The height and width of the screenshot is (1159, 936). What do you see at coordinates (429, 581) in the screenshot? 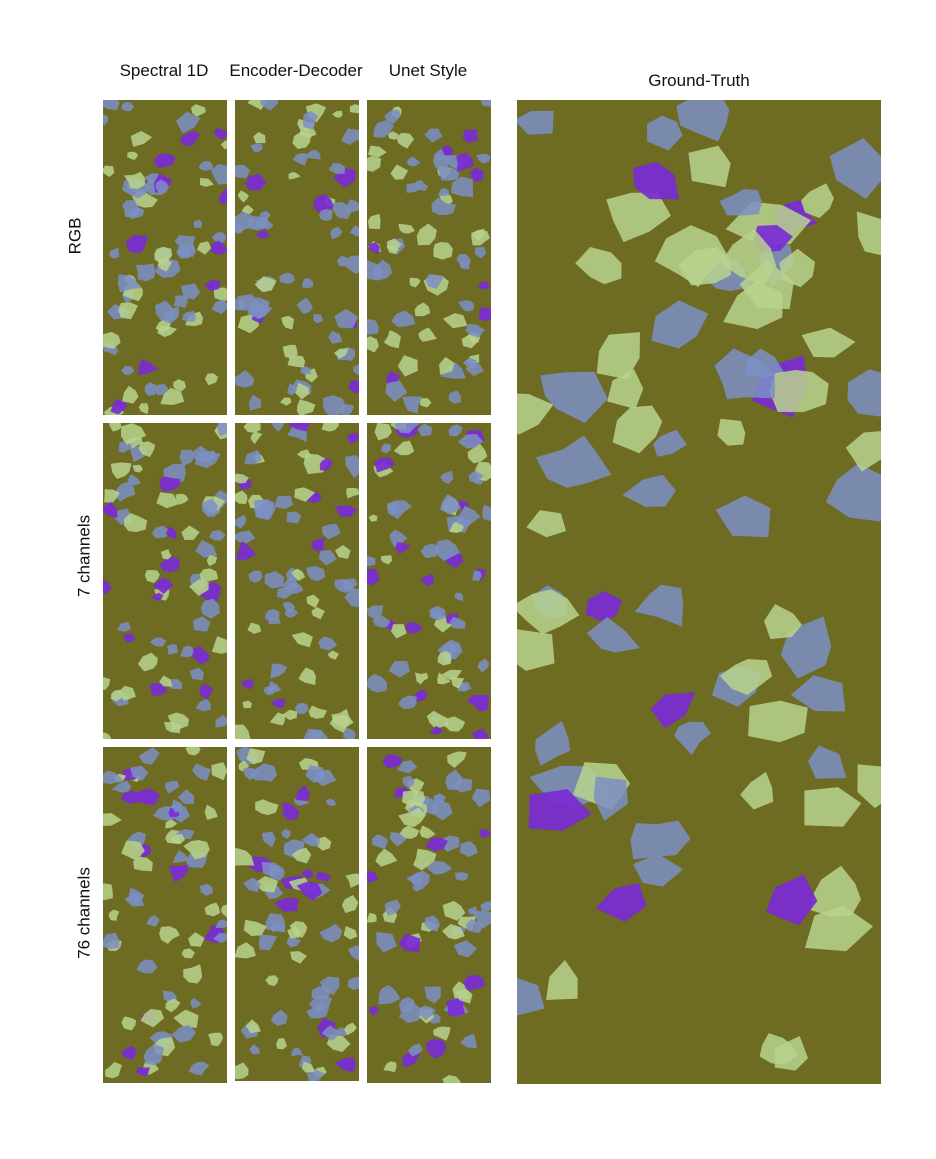
I see `segmentation-panel-7ch-unet-style` at bounding box center [429, 581].